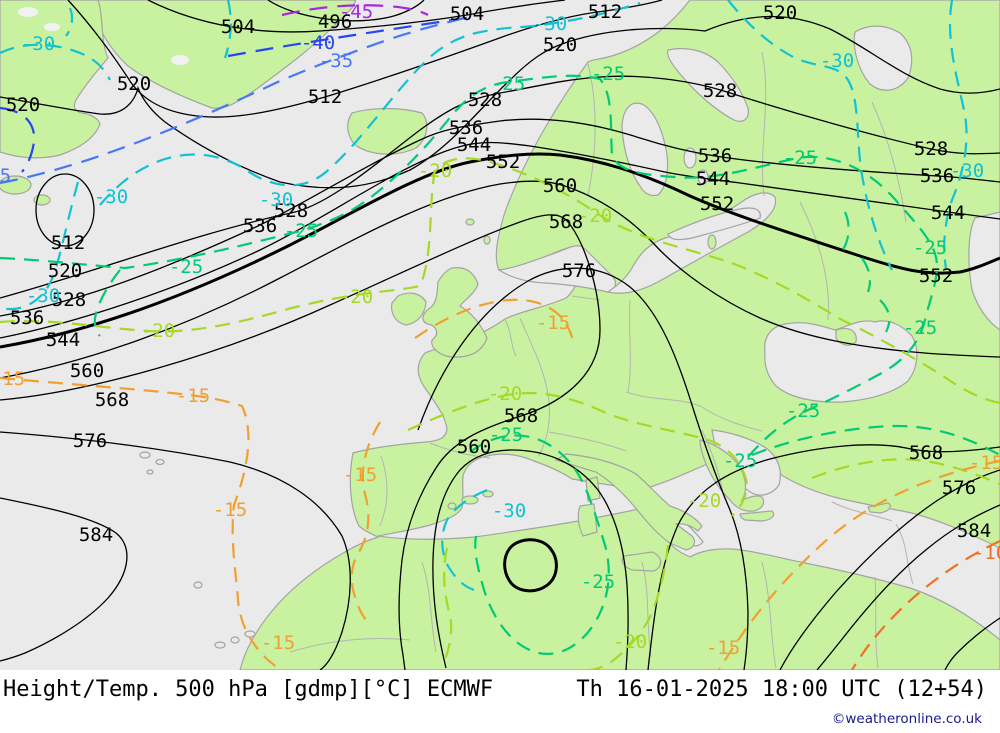 The image size is (1000, 733). Describe the element at coordinates (365, 522) in the screenshot. I see `temp--15-iberia` at that location.